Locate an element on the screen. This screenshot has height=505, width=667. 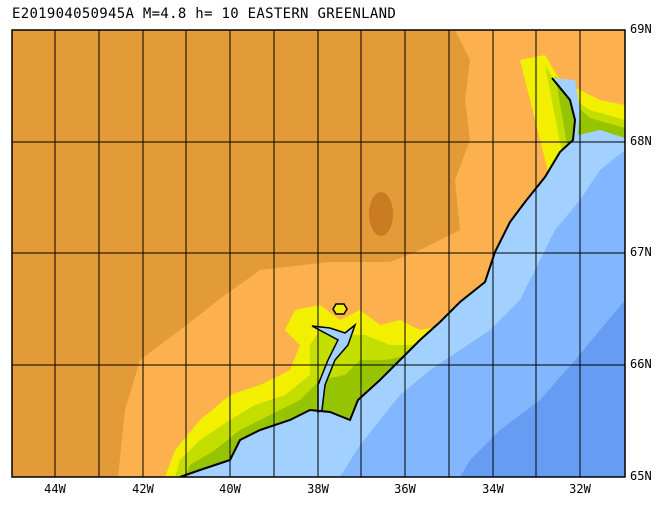
peak-area is located at coordinates (381, 214).